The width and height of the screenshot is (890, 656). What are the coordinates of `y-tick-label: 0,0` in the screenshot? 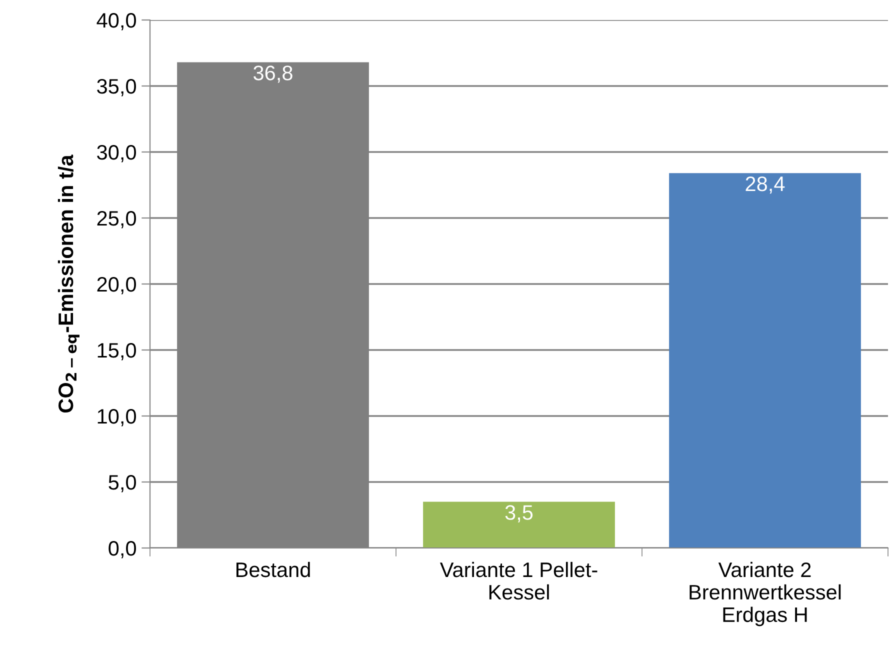 It's located at (122, 549).